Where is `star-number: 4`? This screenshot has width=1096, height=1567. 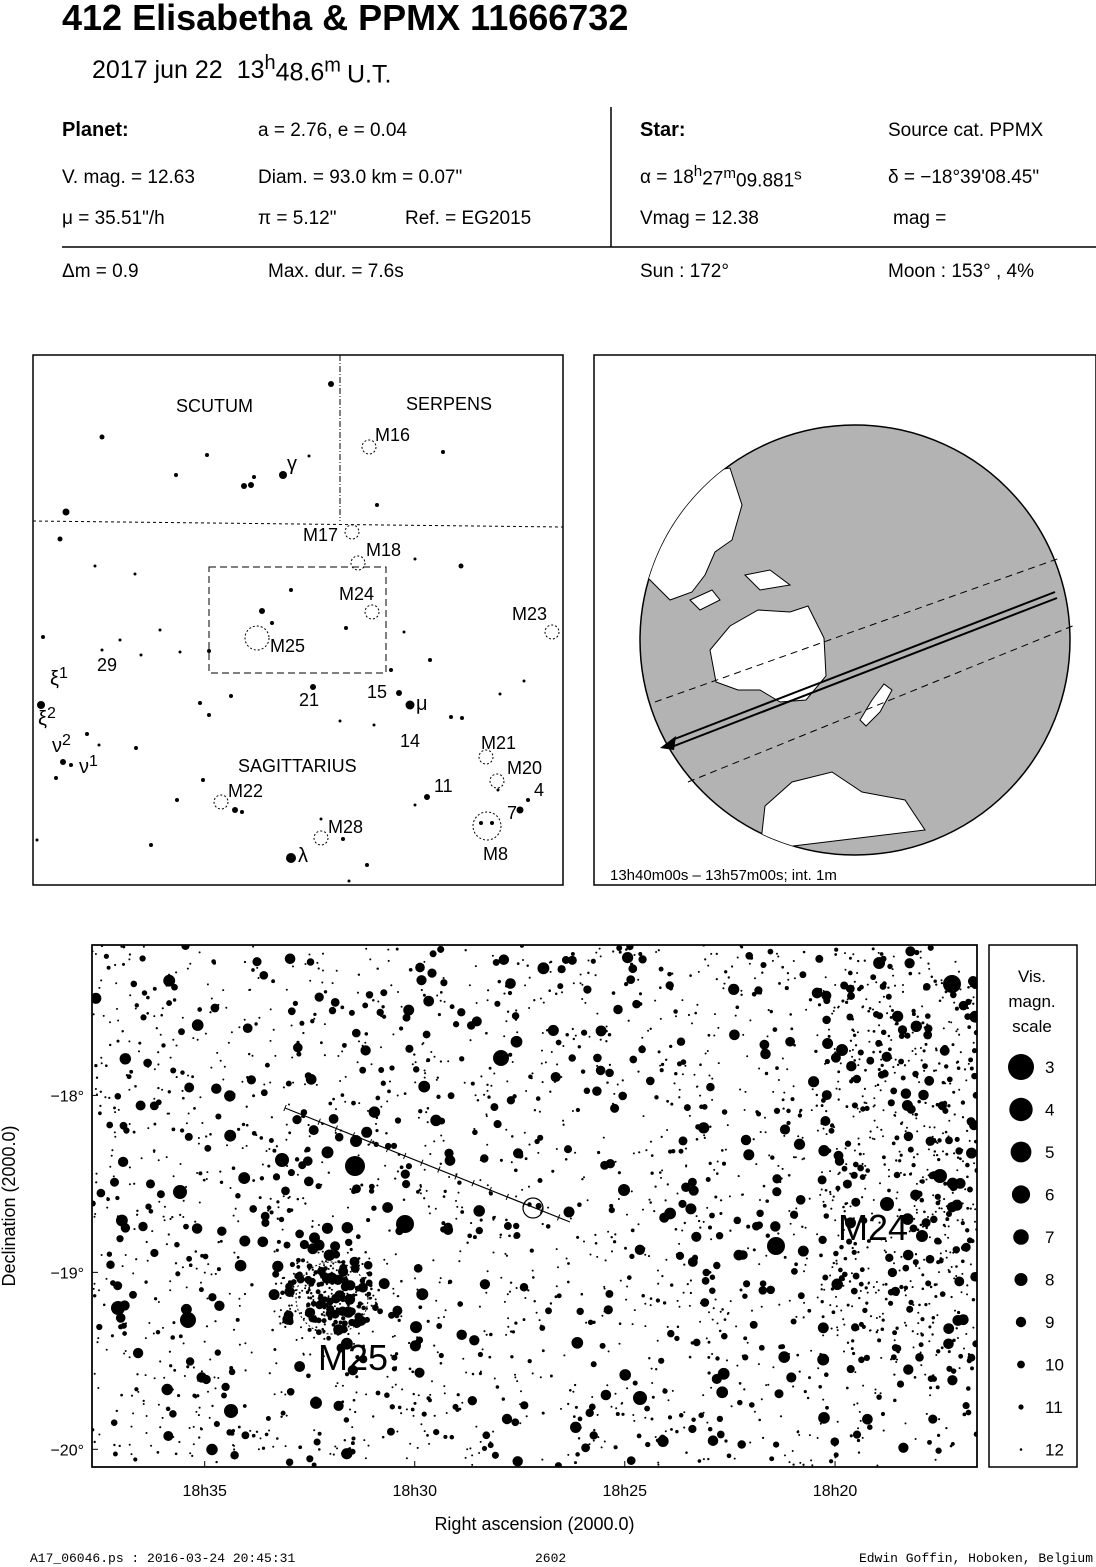 star-number: 4 is located at coordinates (539, 790).